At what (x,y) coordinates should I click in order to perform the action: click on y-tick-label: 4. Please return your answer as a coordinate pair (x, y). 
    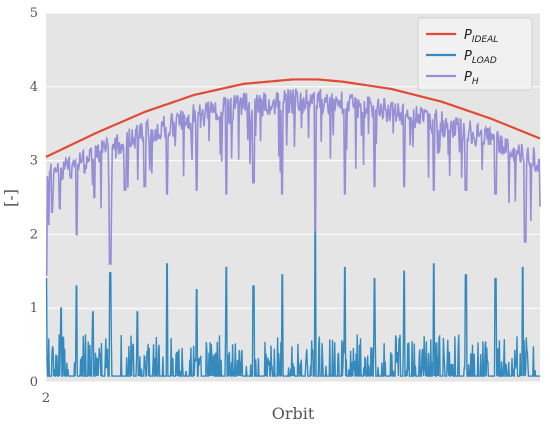
    Looking at the image, I should click on (34, 87).